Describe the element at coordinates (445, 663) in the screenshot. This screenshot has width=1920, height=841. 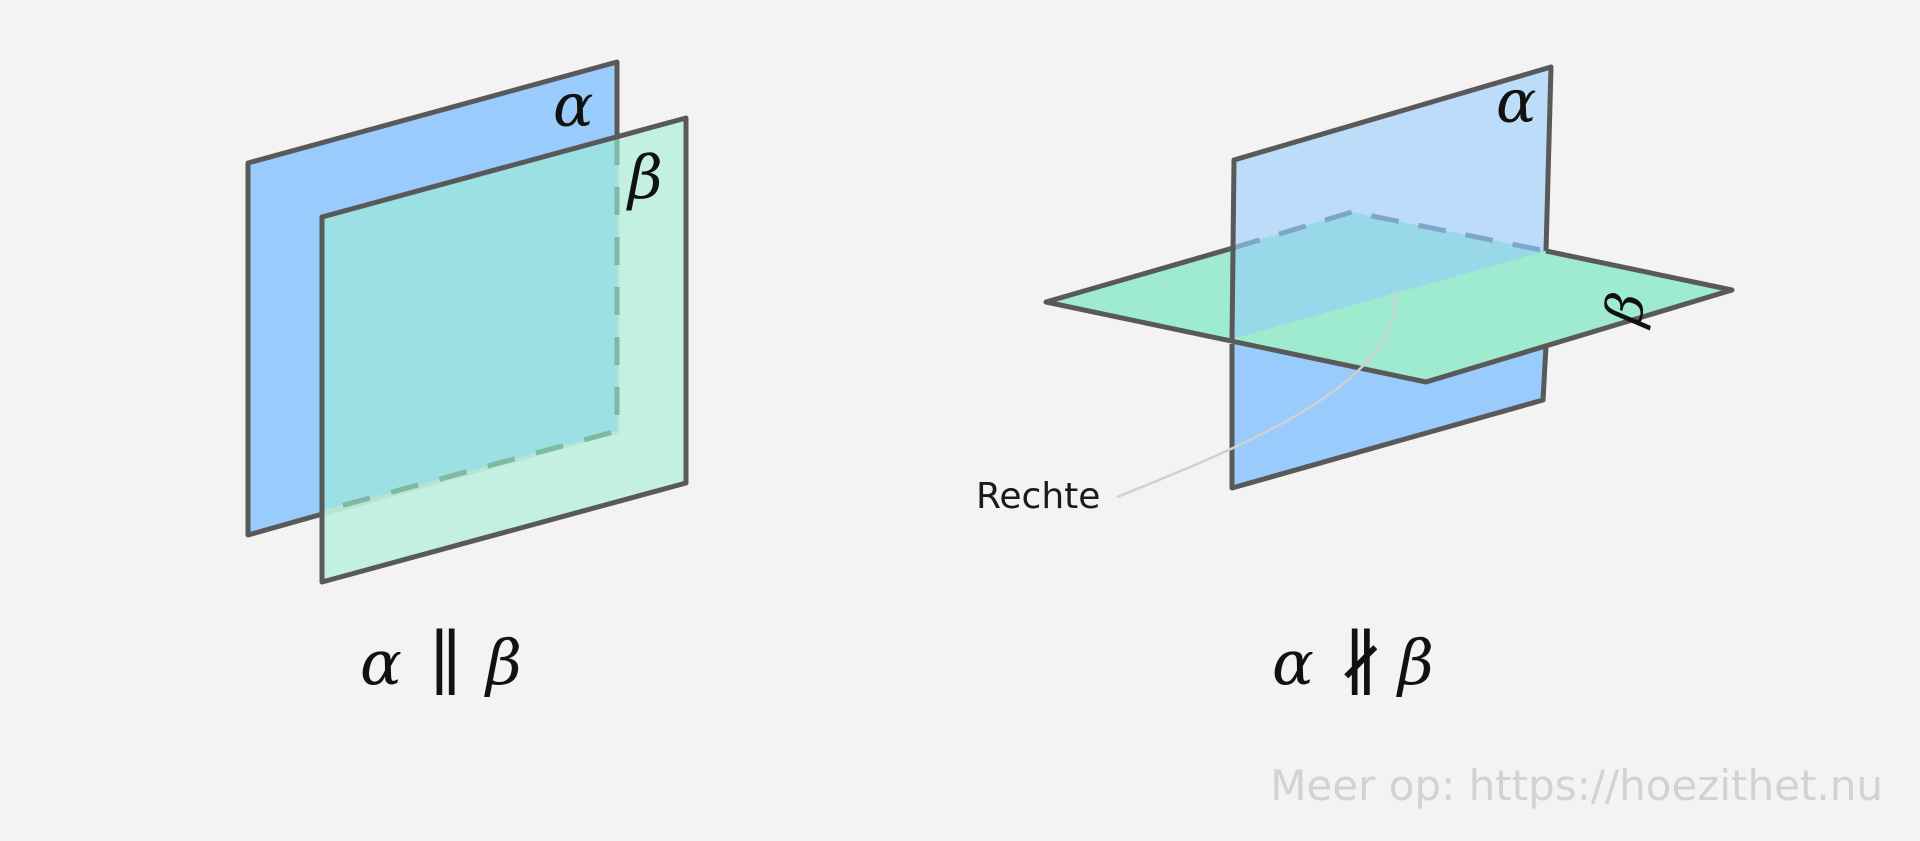
I see `caption-parallel-symbol: ∥` at that location.